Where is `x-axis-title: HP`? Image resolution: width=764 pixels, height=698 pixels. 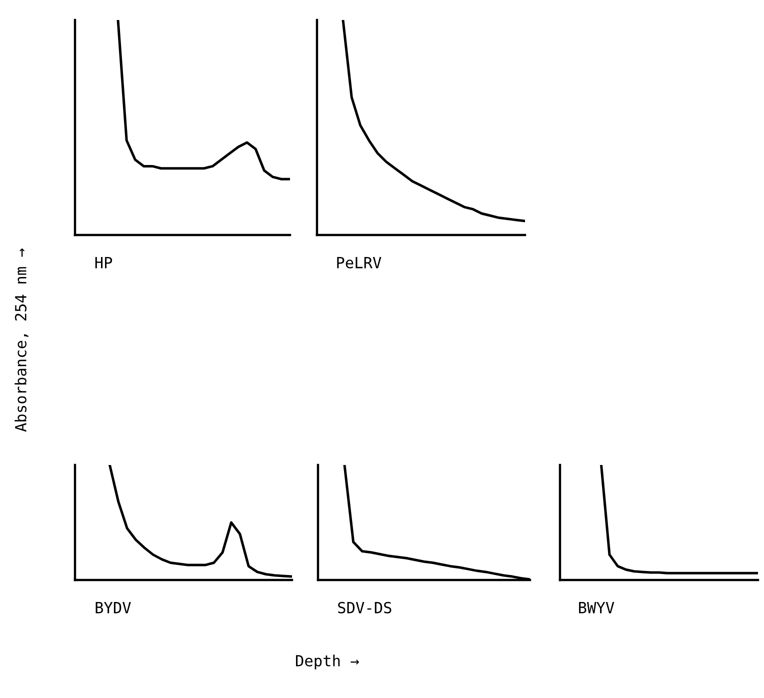 x-axis-title: HP is located at coordinates (103, 262).